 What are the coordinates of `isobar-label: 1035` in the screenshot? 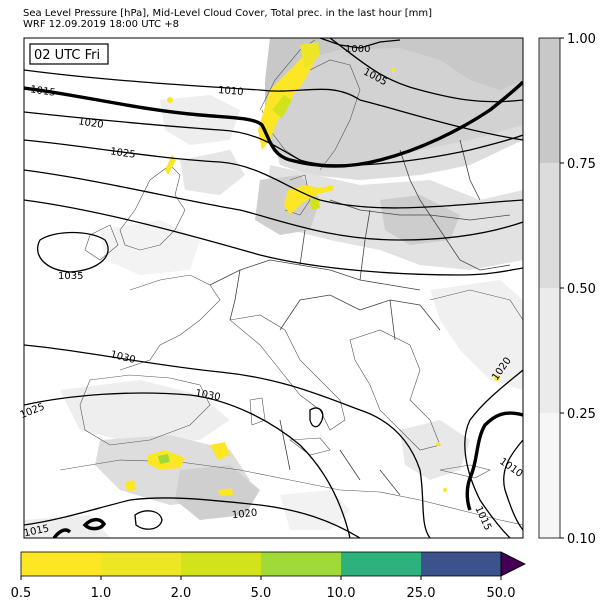 It's located at (70, 276).